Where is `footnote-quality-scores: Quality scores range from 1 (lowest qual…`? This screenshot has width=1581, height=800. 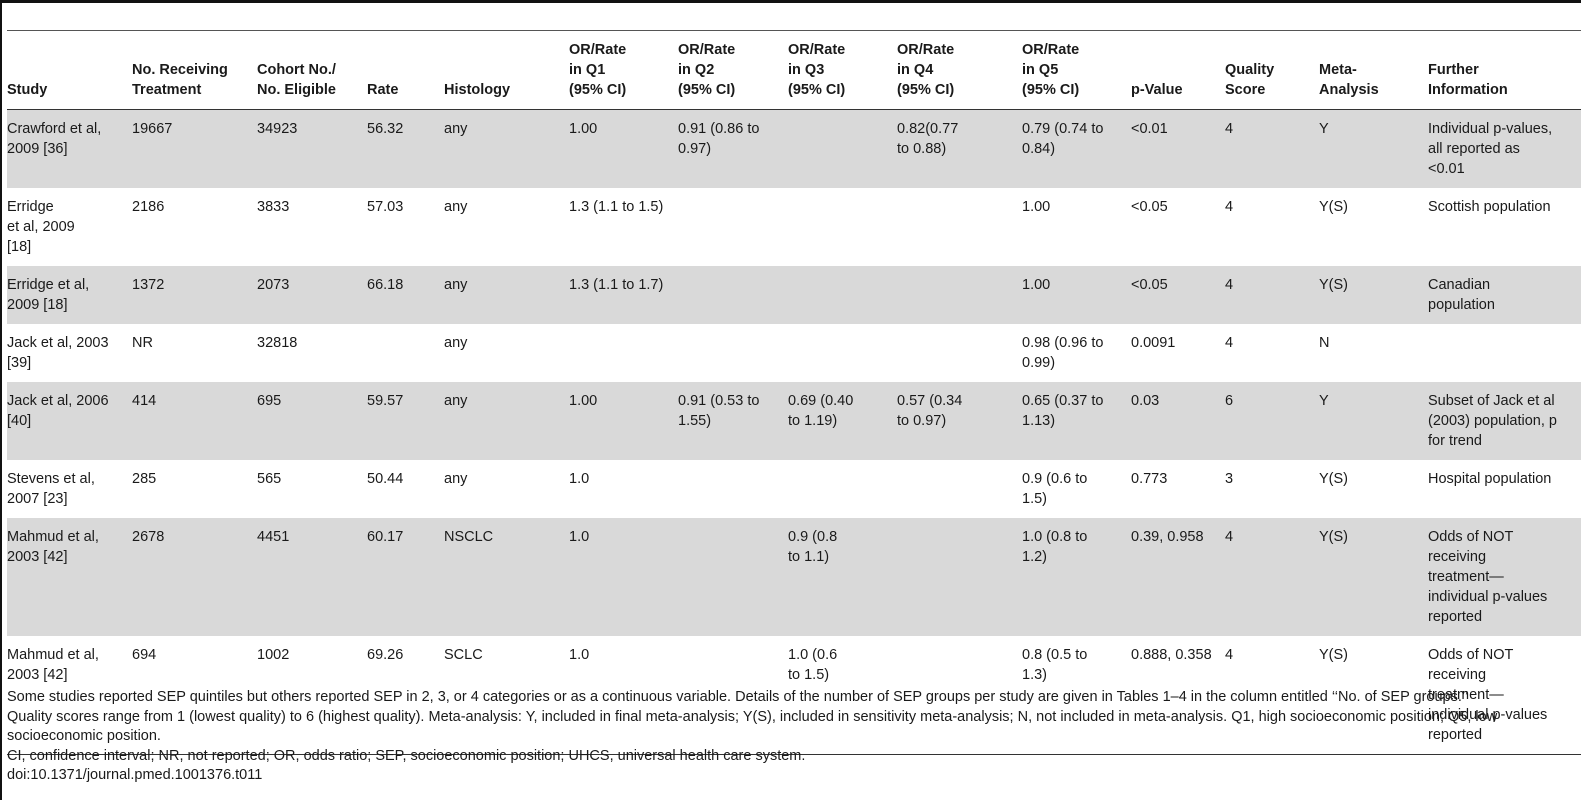
footnote-quality-scores: Quality scores range from 1 (lowest qual… is located at coordinates (752, 726).